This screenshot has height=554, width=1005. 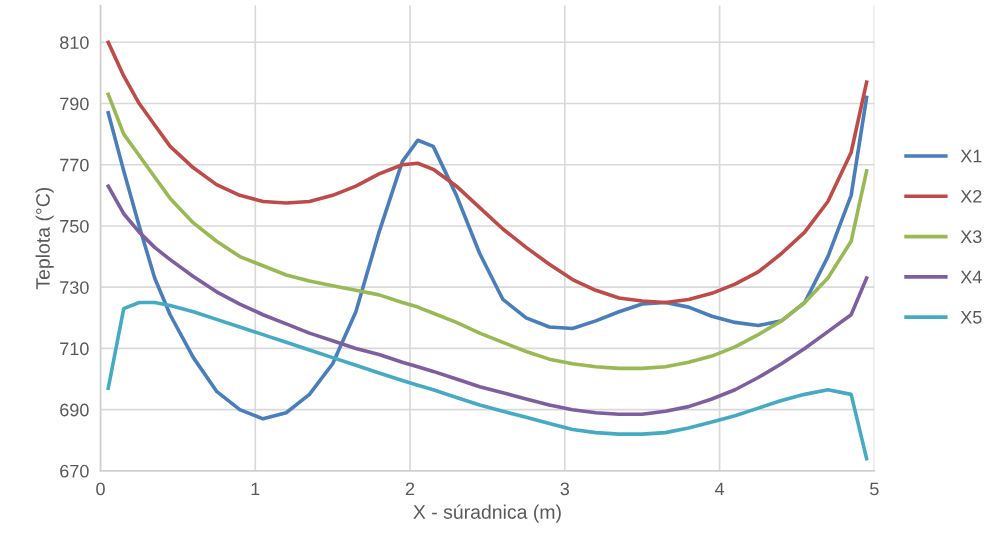 What do you see at coordinates (487, 513) in the screenshot?
I see `x-axis-title: X - súradnica (m)` at bounding box center [487, 513].